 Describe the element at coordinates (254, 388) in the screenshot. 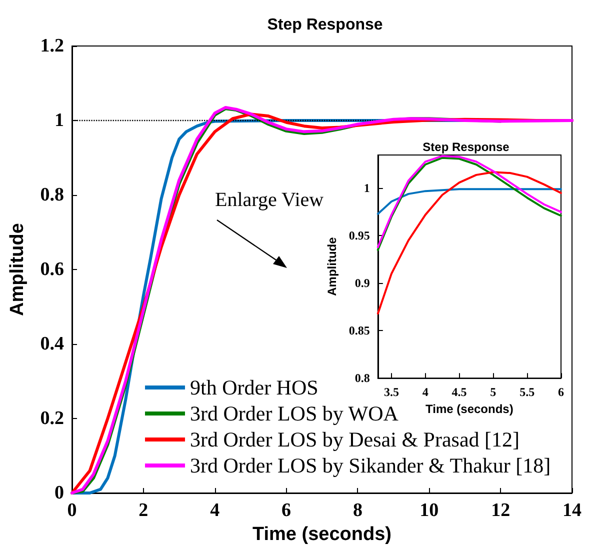

I see `legend-label: 9th Order HOS` at that location.